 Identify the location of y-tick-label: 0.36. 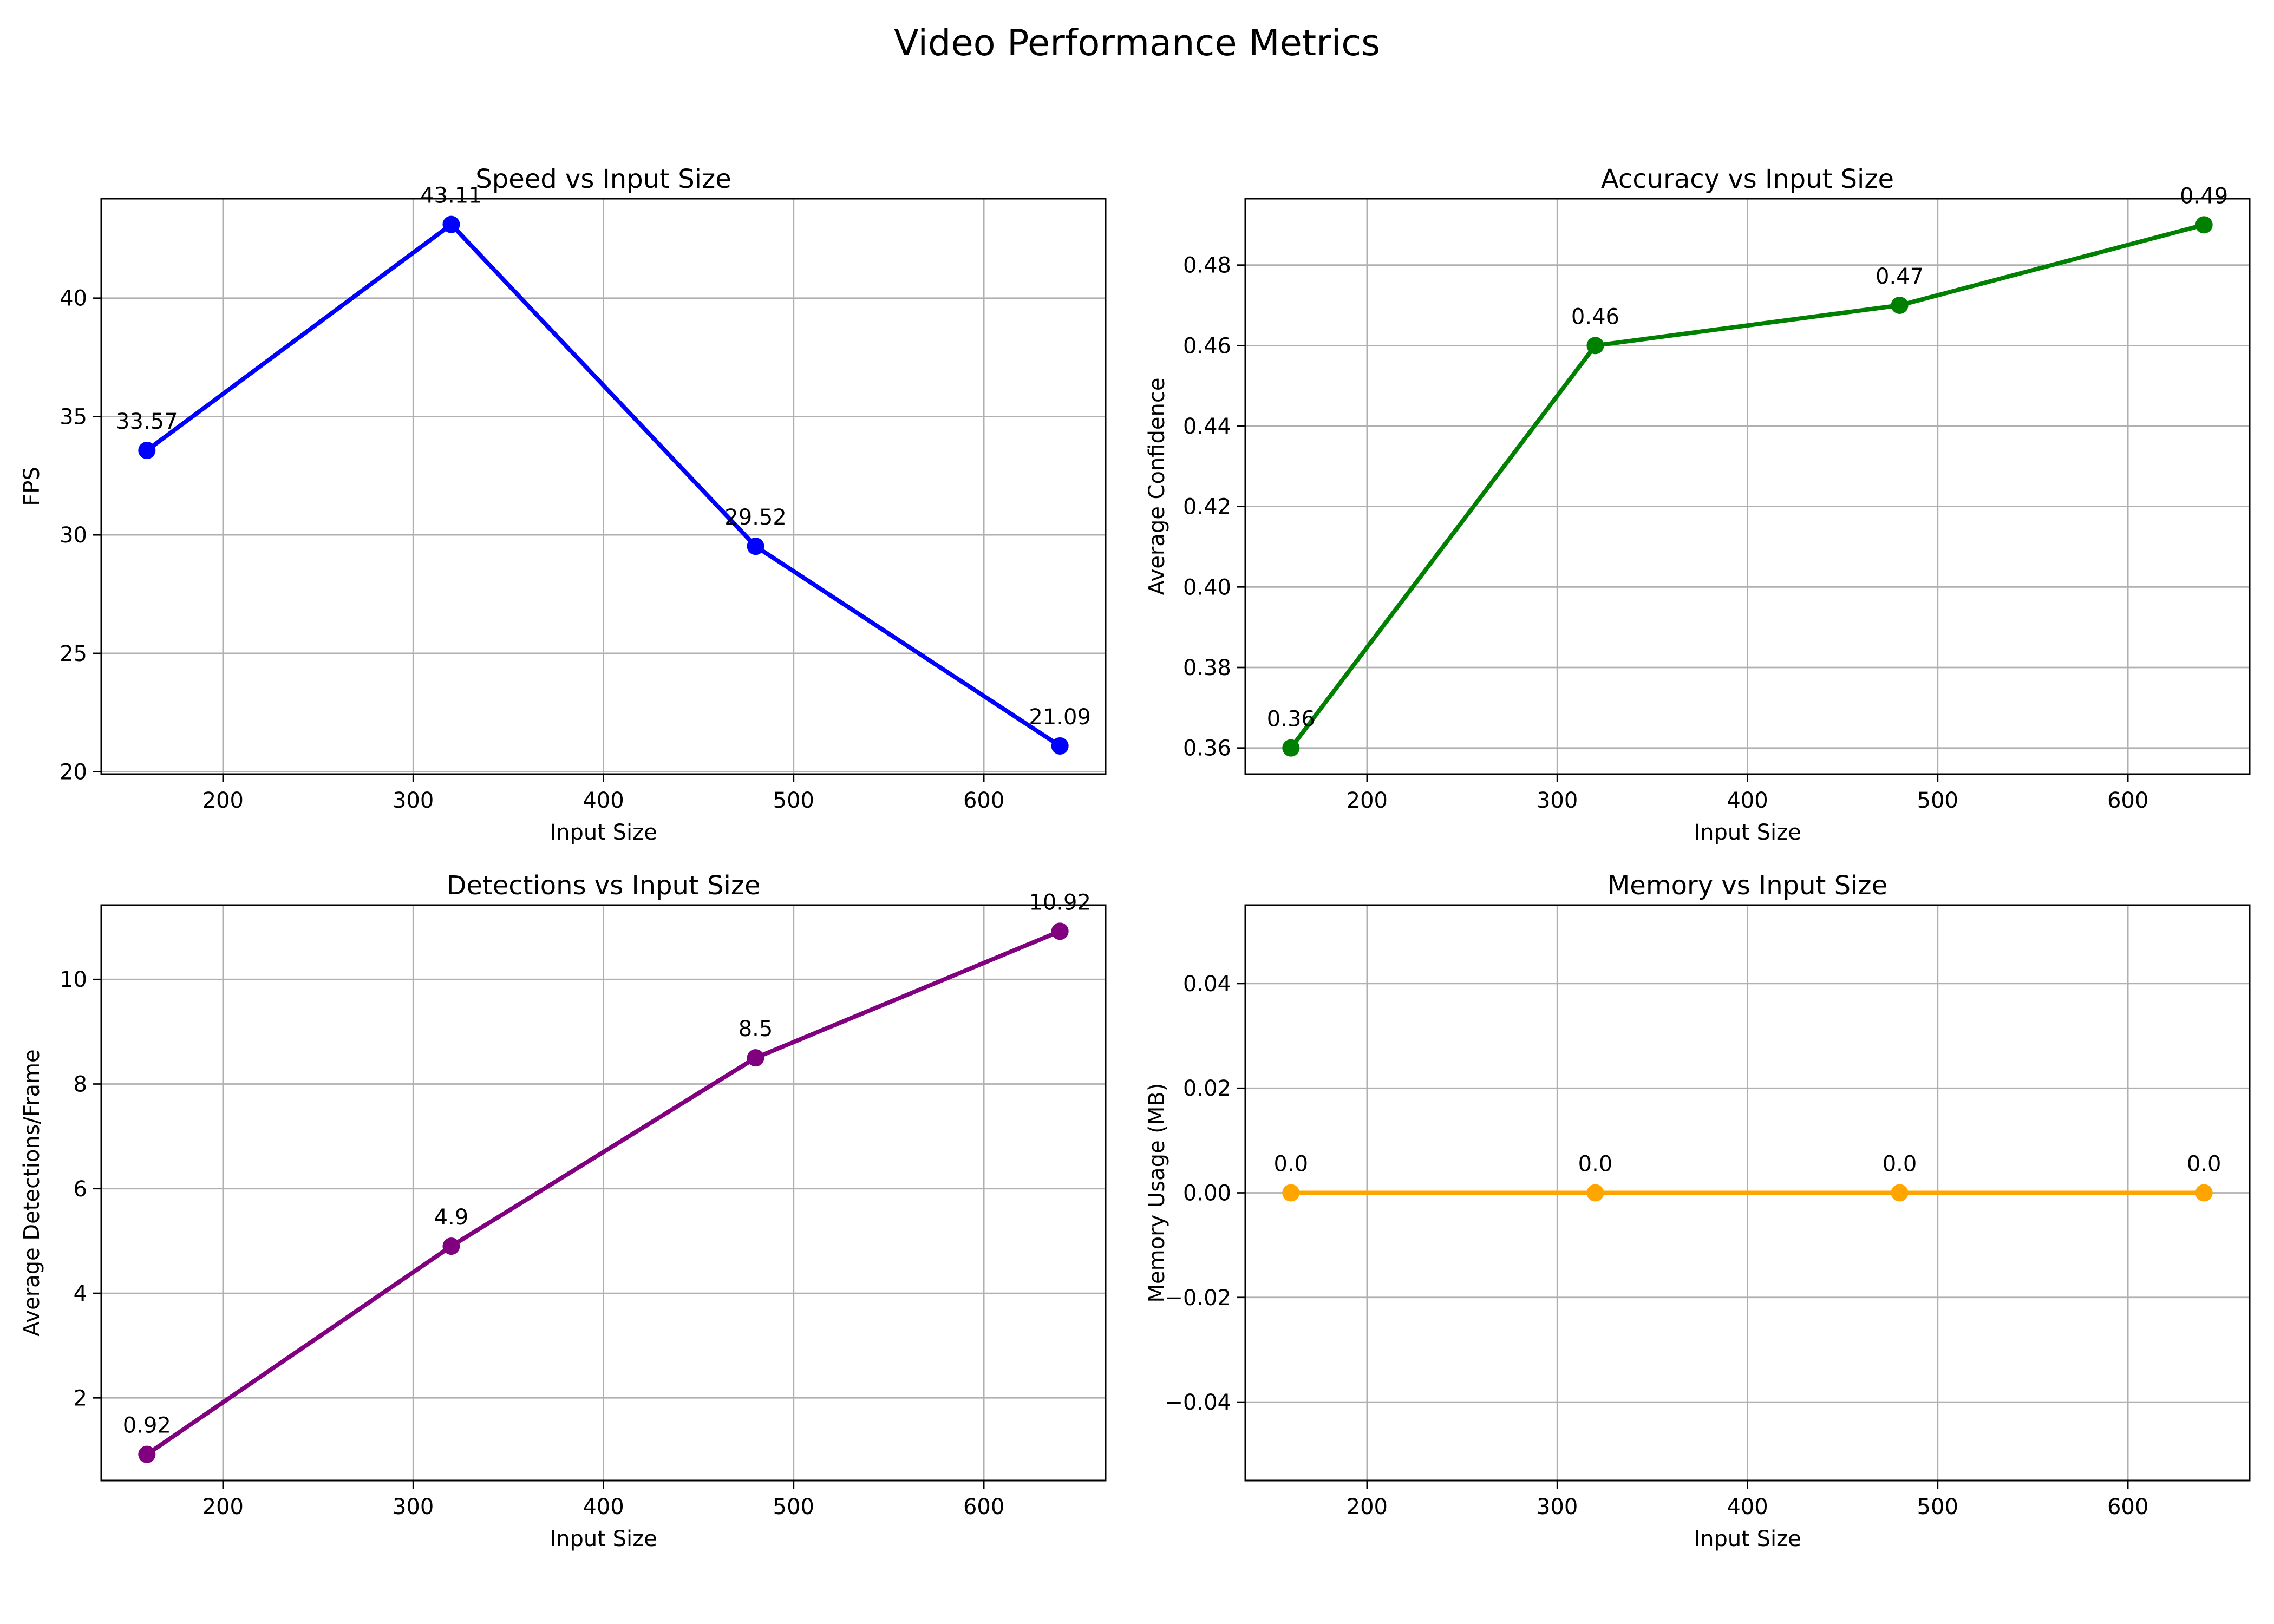
(1207, 748).